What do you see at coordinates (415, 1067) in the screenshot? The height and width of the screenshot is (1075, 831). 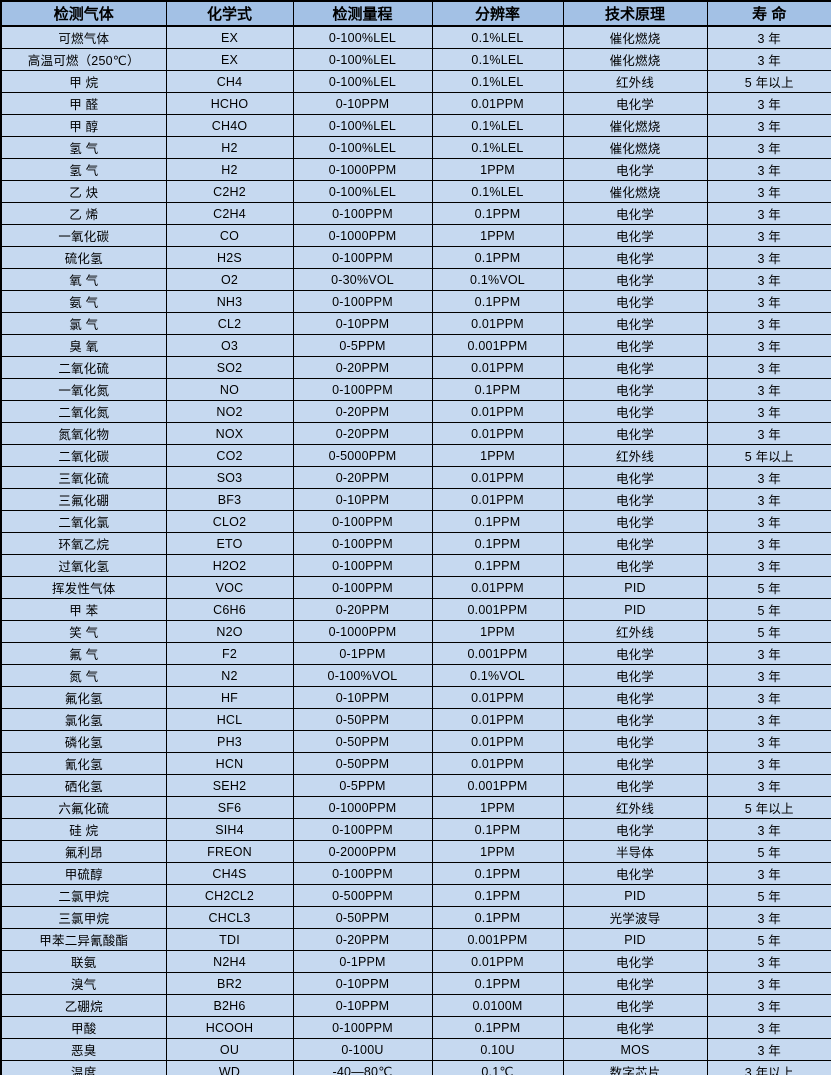 I see `table-row: 温度 WD -40—80℃ 0.1℃ 数字芯片 3 年以上` at bounding box center [415, 1067].